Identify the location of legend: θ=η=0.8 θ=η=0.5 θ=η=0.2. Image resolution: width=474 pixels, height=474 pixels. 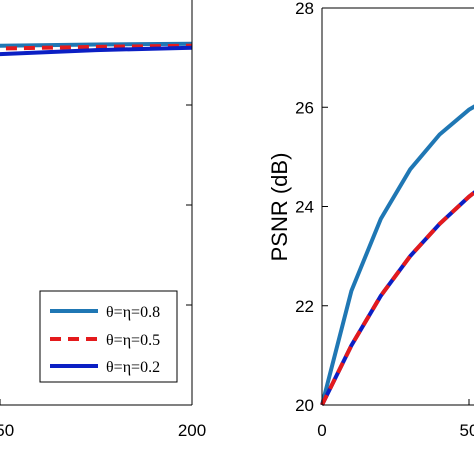
(108, 336).